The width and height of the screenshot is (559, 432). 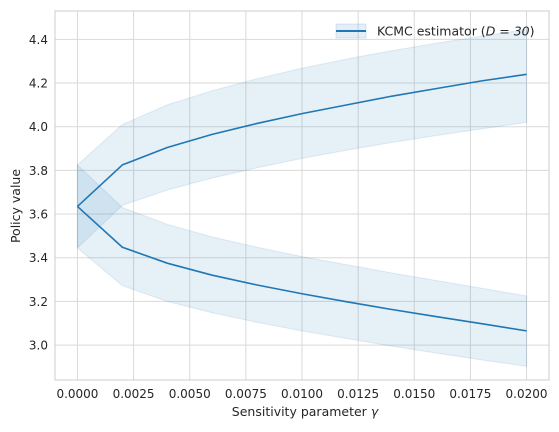 I want to click on y-axis-label: Policy value, so click(x=15, y=206).